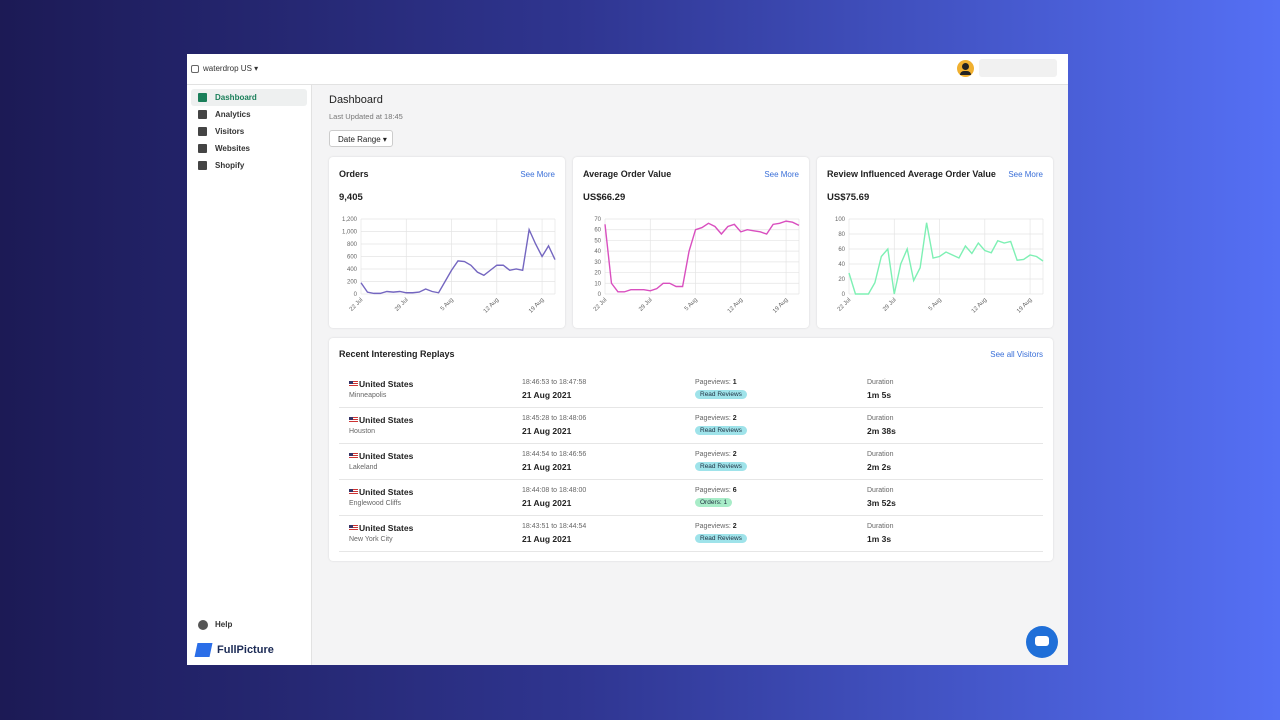 This screenshot has width=1280, height=720. I want to click on nav-item: Analytics, so click(249, 114).